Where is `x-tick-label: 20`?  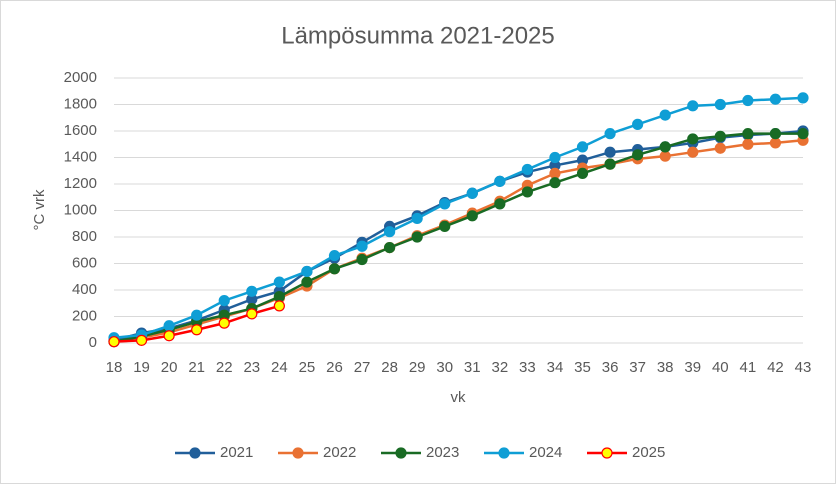
x-tick-label: 20 is located at coordinates (169, 367).